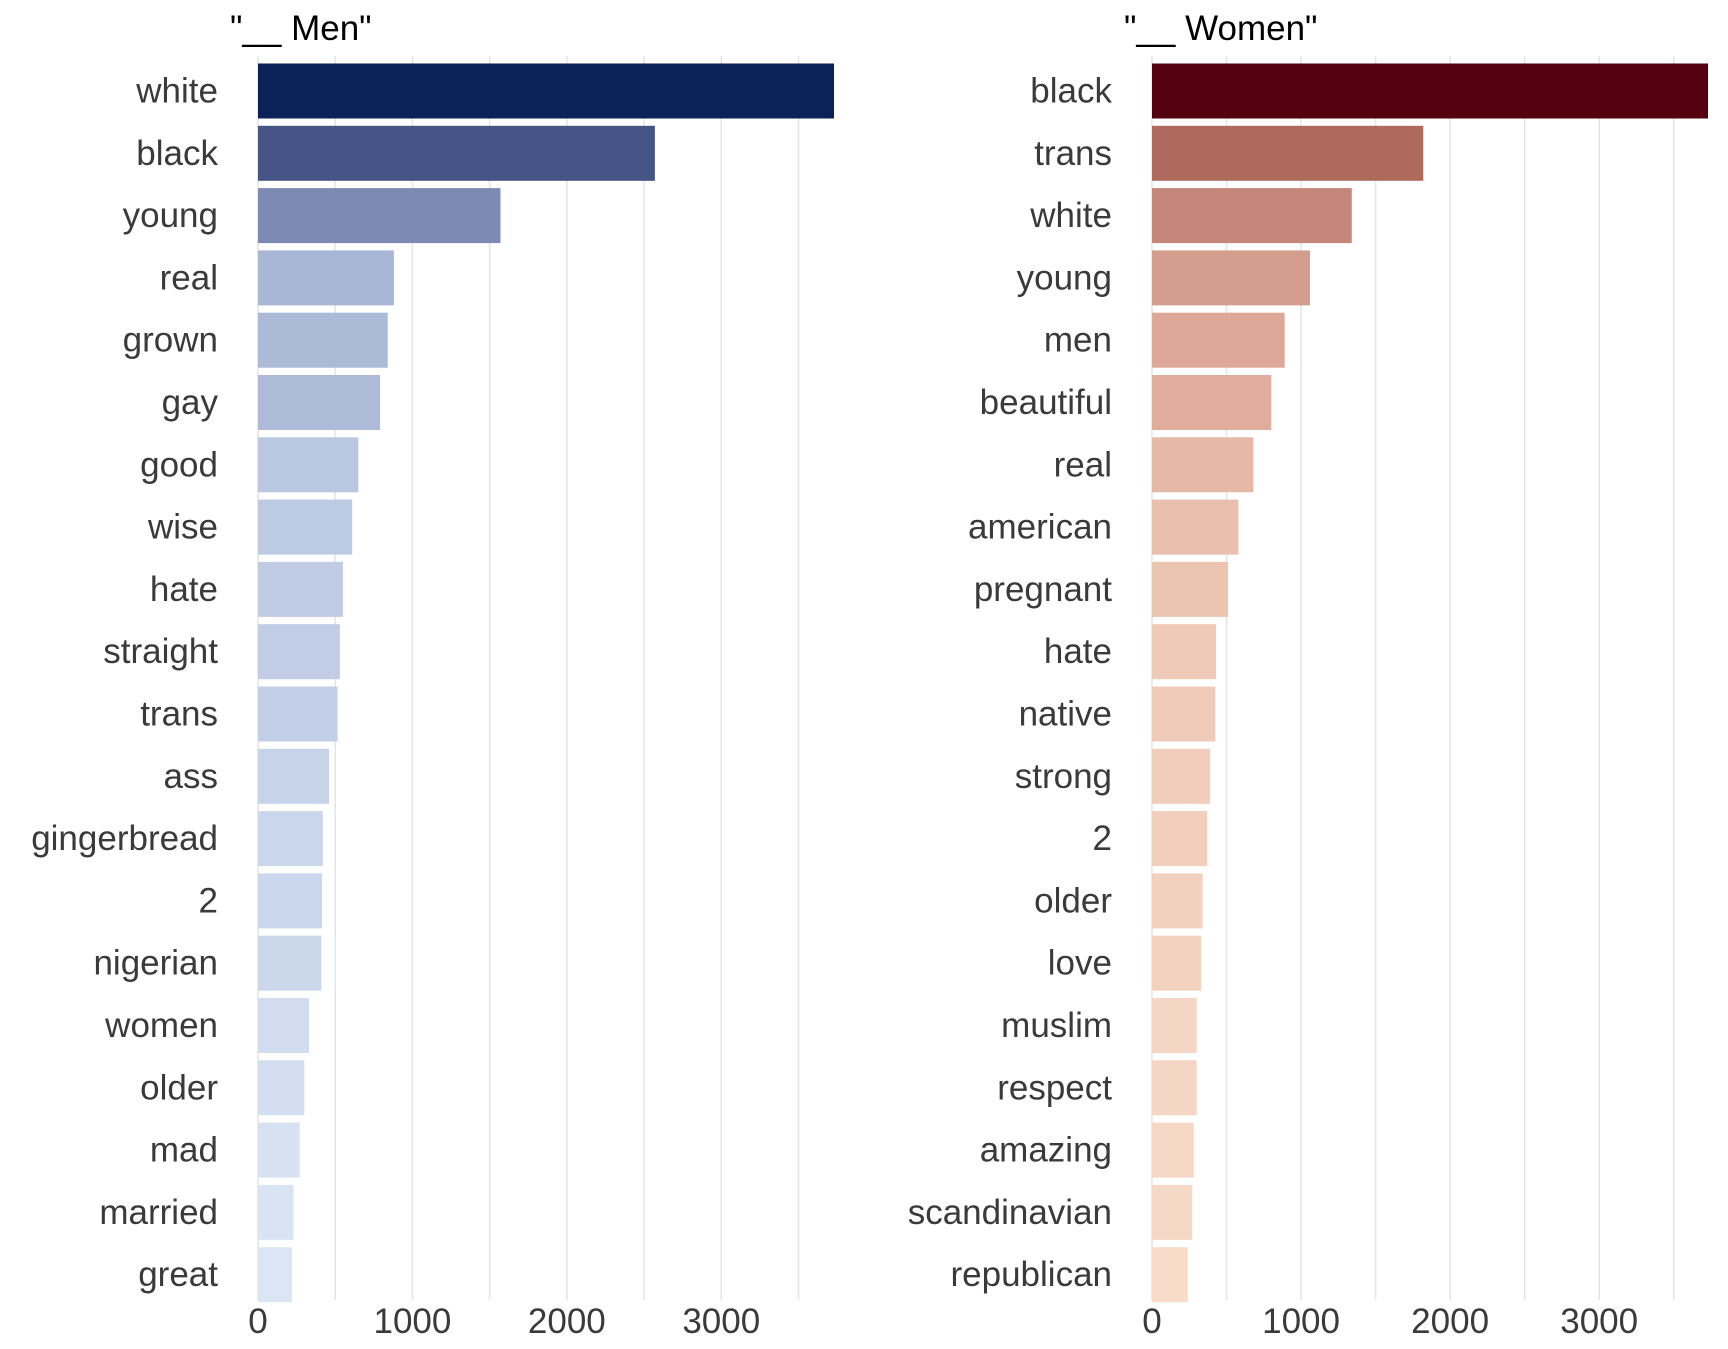  Describe the element at coordinates (1083, 464) in the screenshot. I see `women-category-label: real` at that location.